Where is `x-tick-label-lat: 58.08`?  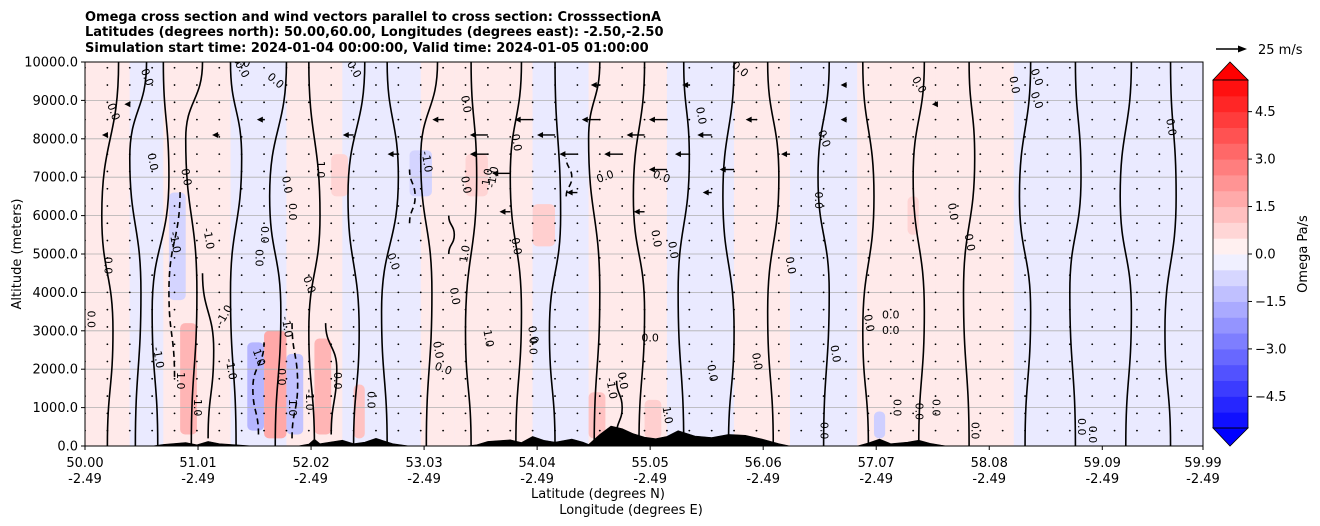
x-tick-label-lat: 58.08 is located at coordinates (989, 463).